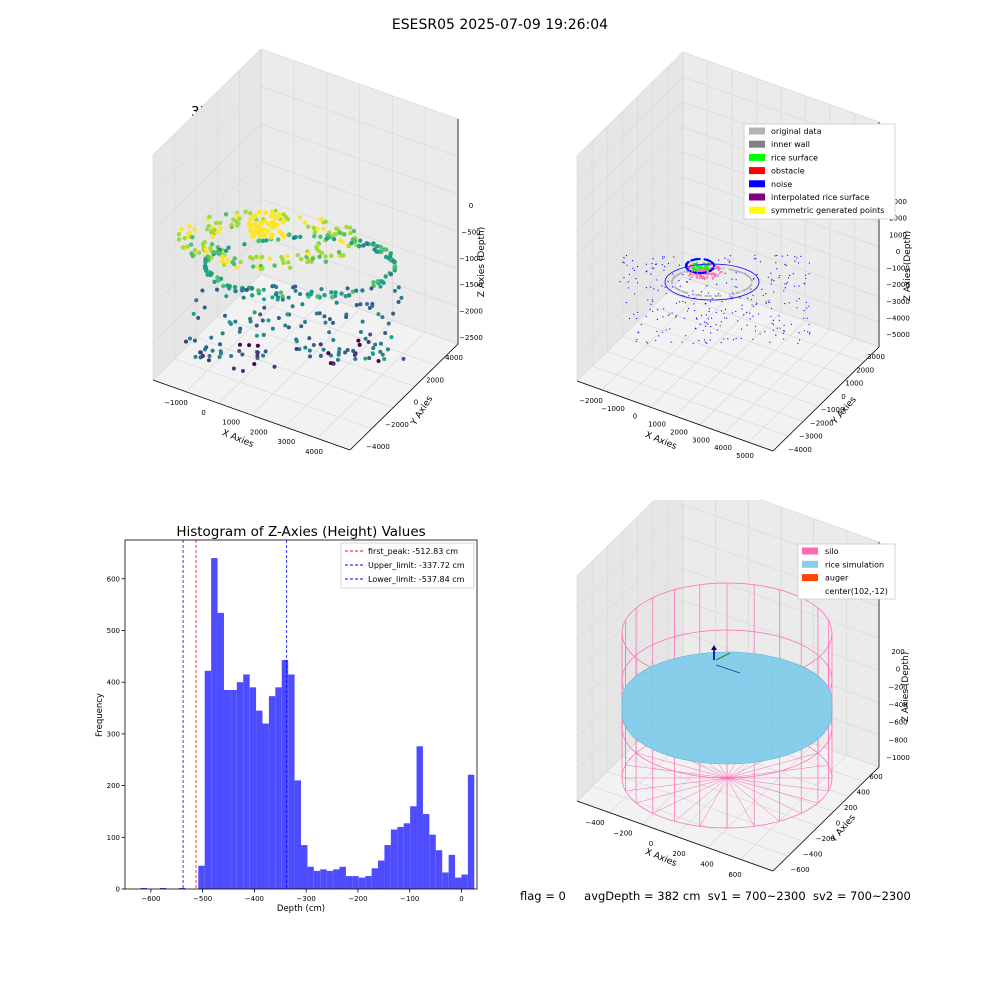 The width and height of the screenshot is (1000, 1000). Describe the element at coordinates (810, 564) in the screenshot. I see `legend-swatch` at that location.